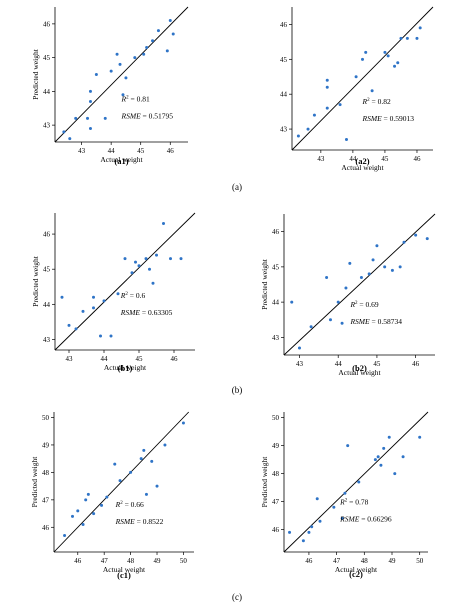 The width and height of the screenshot is (474, 604). I want to click on c2-x-tick-label: 47, so click(337, 561).